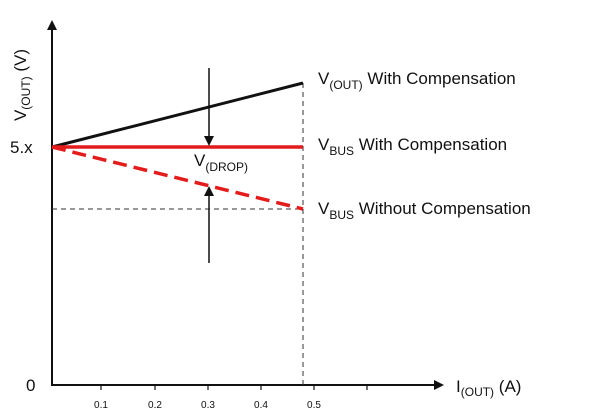 The height and width of the screenshot is (413, 607). What do you see at coordinates (101, 405) in the screenshot?
I see `x-tick-label: 0.1` at bounding box center [101, 405].